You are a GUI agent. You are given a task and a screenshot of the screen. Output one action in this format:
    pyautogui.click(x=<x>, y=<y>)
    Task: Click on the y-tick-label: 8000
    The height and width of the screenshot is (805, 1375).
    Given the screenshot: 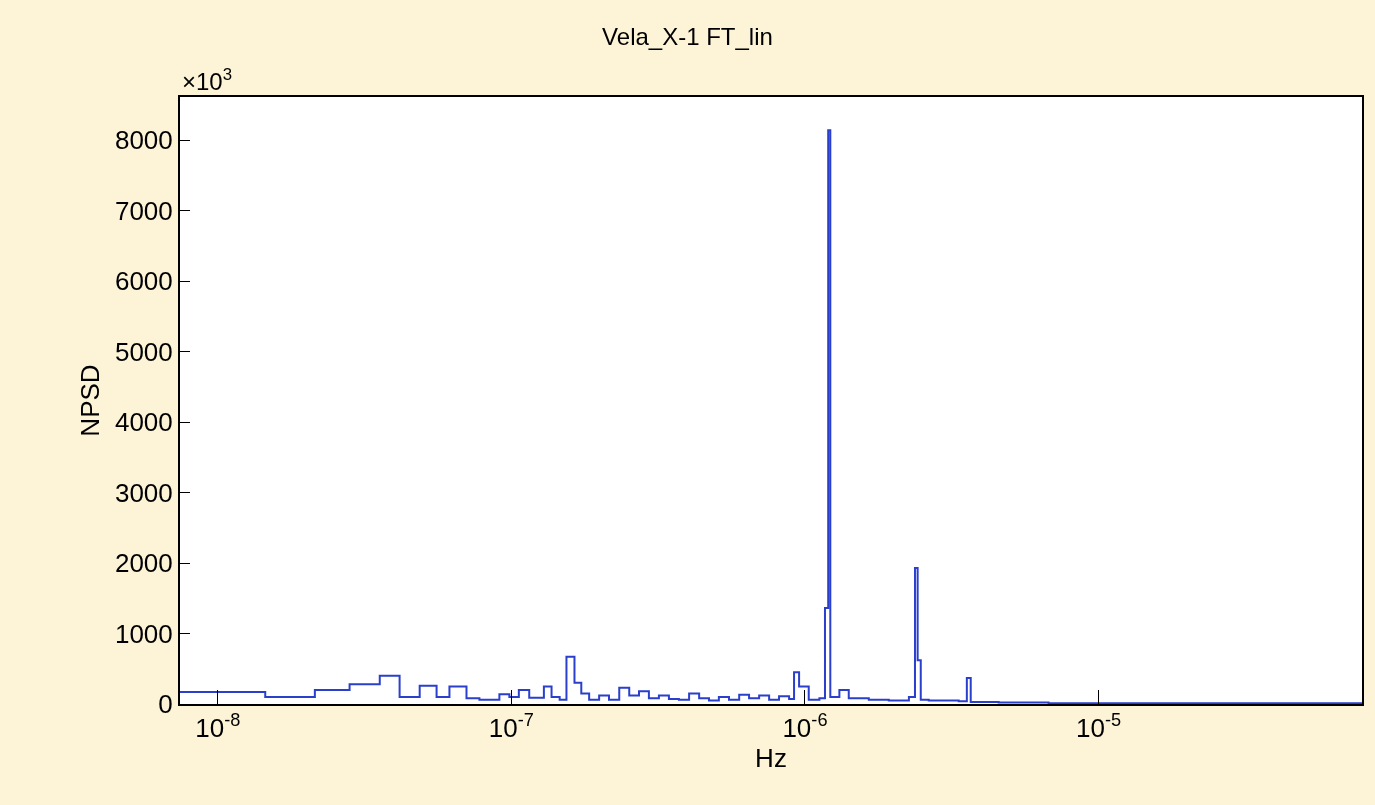 What is the action you would take?
    pyautogui.click(x=143, y=140)
    